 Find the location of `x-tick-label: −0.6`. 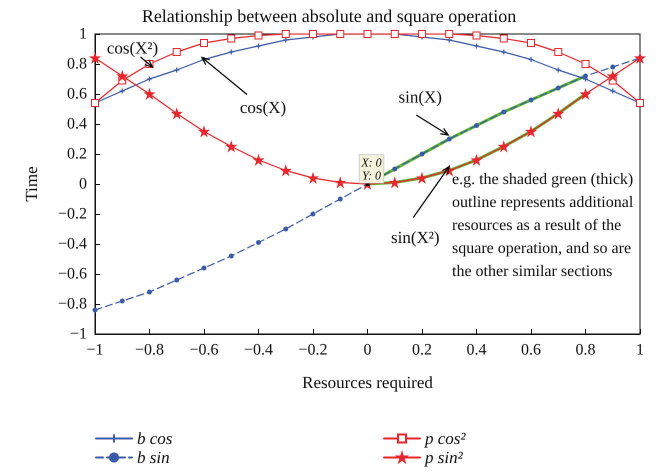

x-tick-label: −0.6 is located at coordinates (204, 350).